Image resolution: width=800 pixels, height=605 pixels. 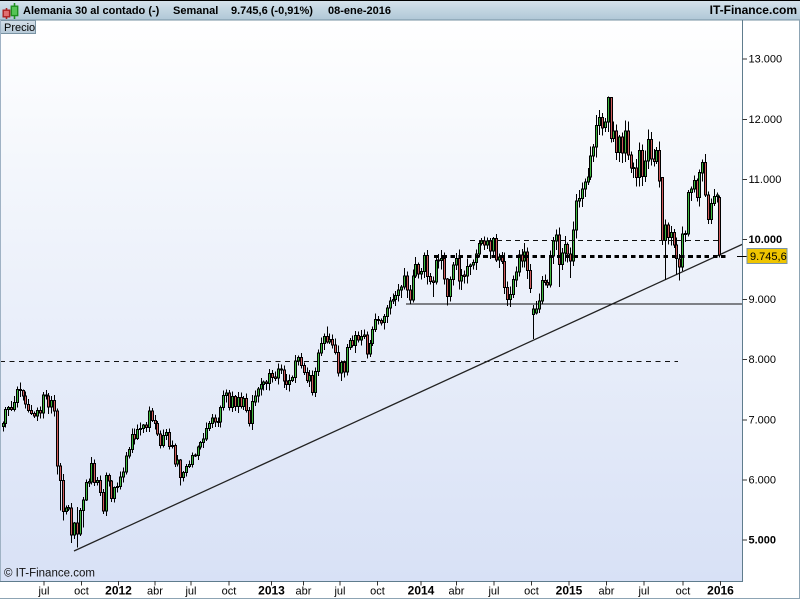 I want to click on svg-text: 5.000, so click(x=763, y=541).